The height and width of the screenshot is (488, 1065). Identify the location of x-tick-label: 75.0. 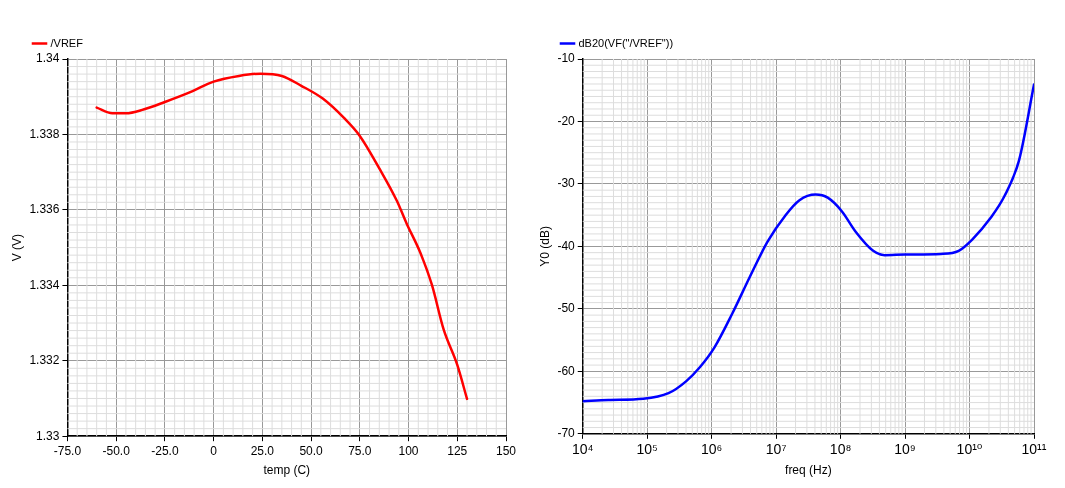
(360, 450).